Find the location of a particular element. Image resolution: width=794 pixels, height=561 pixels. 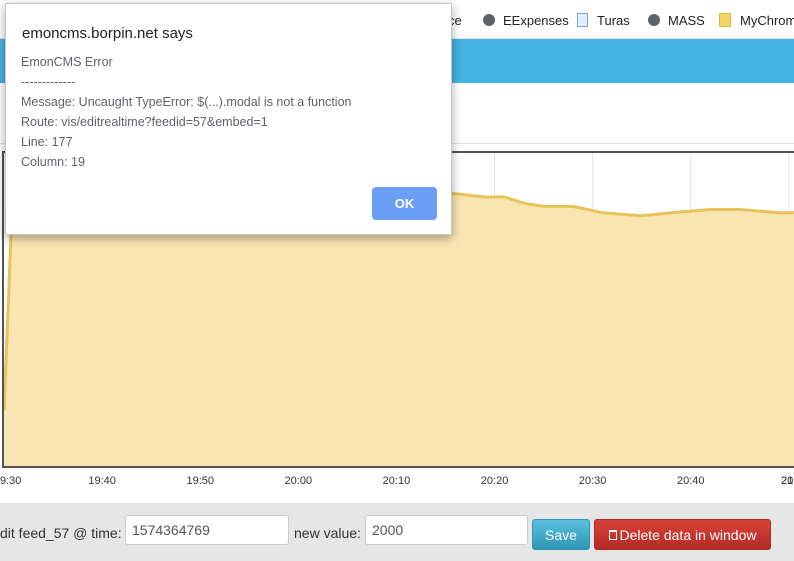

bookmark-label: MASS is located at coordinates (686, 20).